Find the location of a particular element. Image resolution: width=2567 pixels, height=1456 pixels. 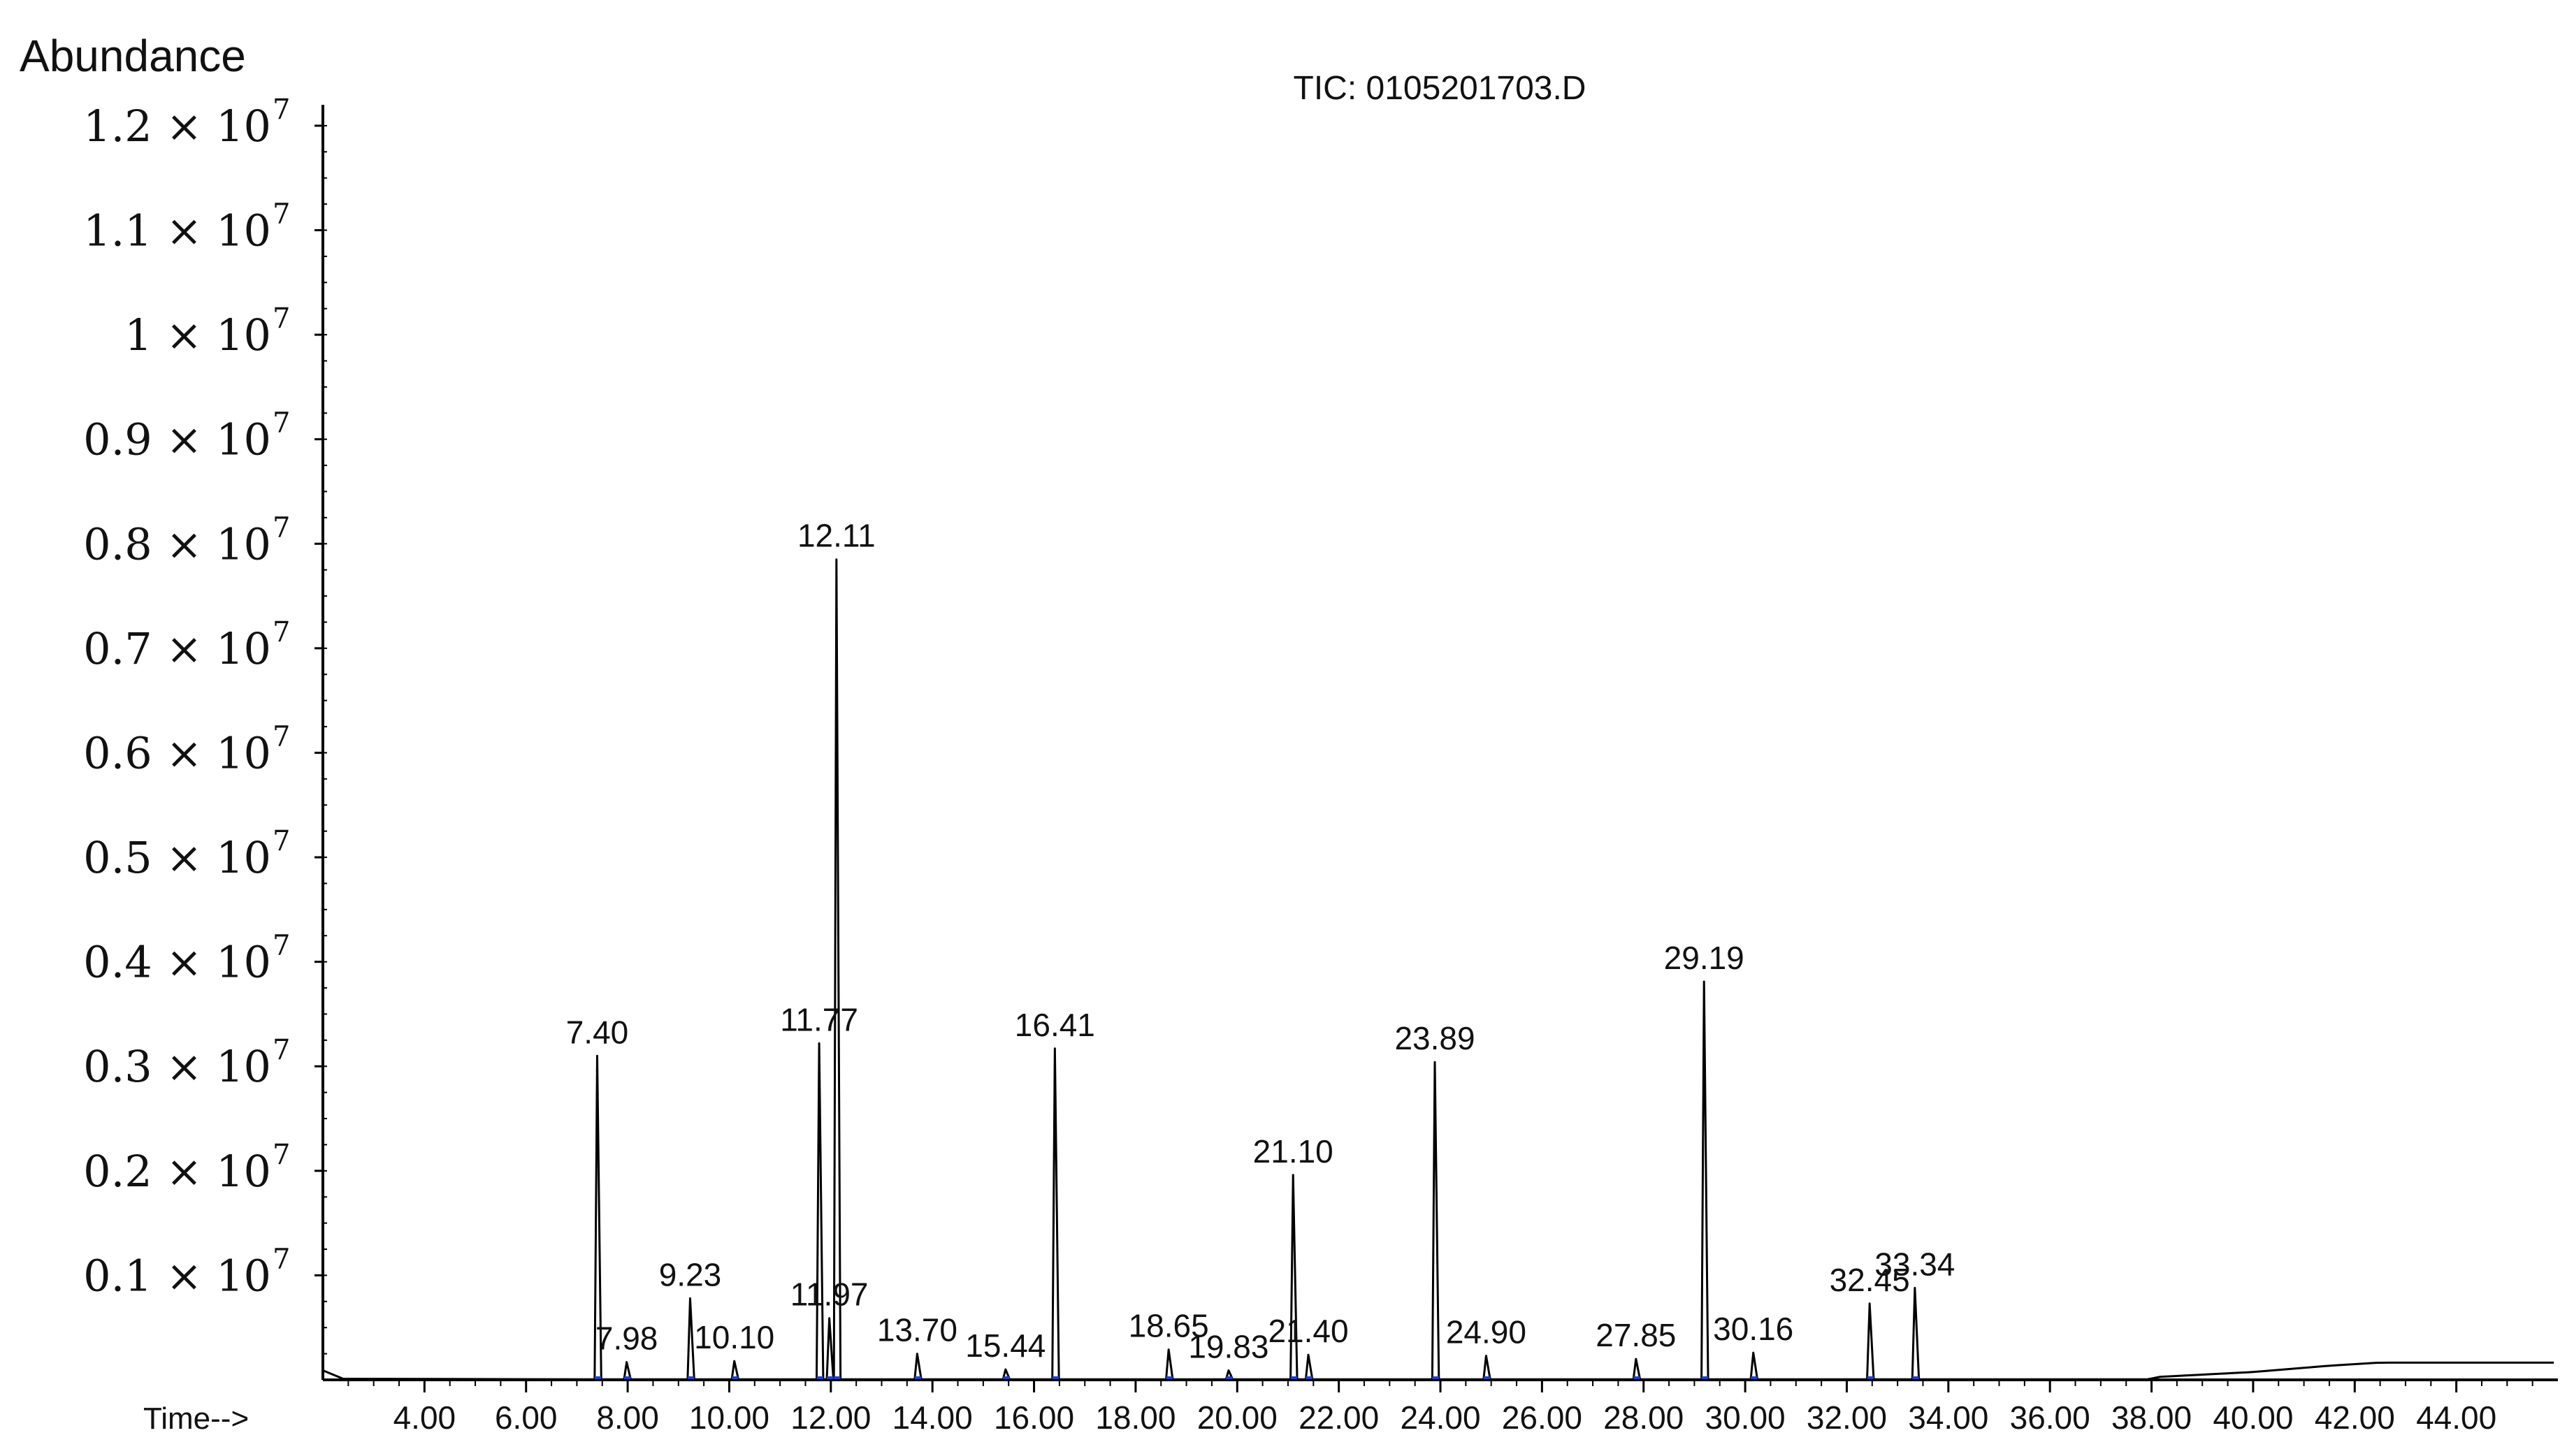

x-axis-title: Time--> is located at coordinates (196, 1419).